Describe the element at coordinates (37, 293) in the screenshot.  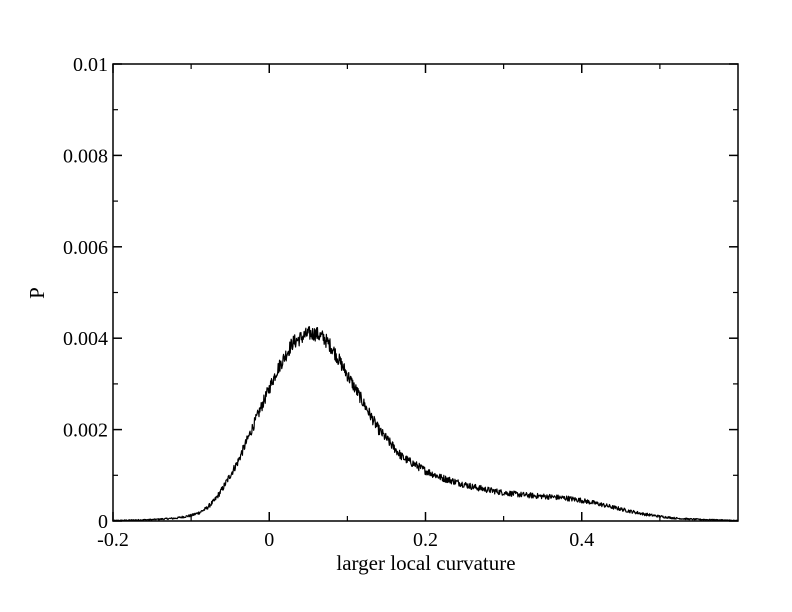
I see `y-axis-label: P` at that location.